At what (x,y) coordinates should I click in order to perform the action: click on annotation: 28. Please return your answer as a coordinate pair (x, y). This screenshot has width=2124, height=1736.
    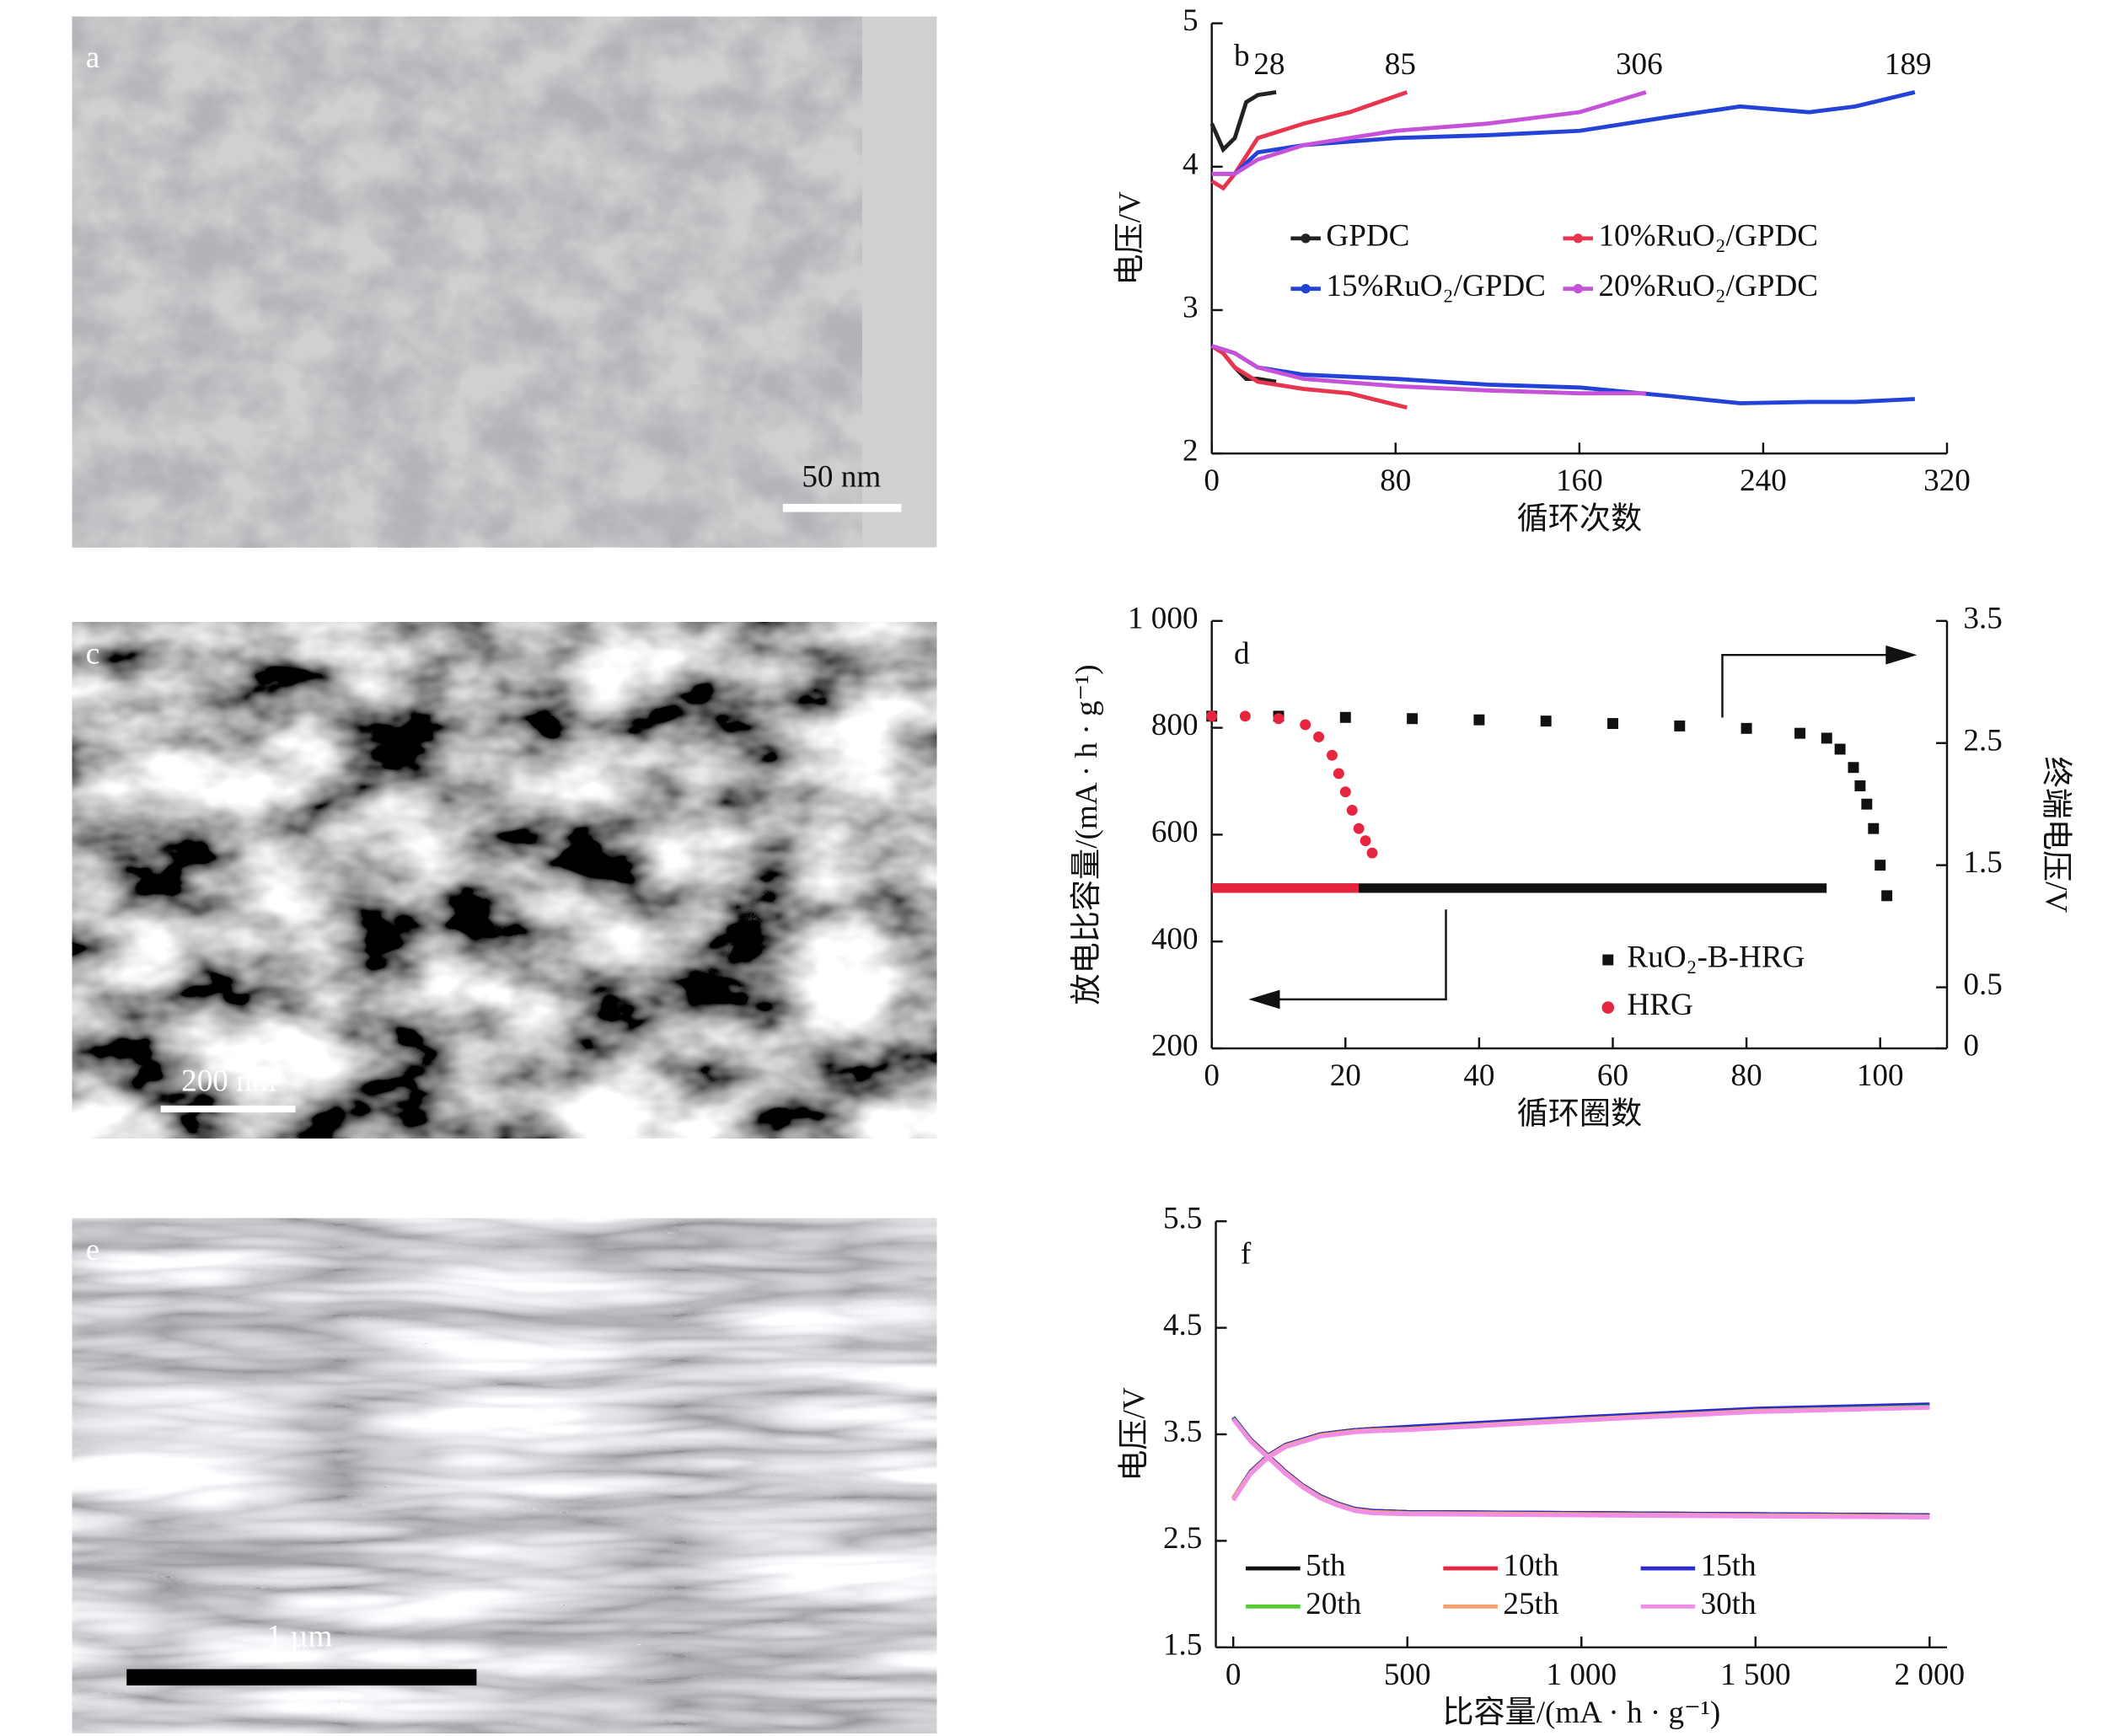
    Looking at the image, I should click on (1269, 64).